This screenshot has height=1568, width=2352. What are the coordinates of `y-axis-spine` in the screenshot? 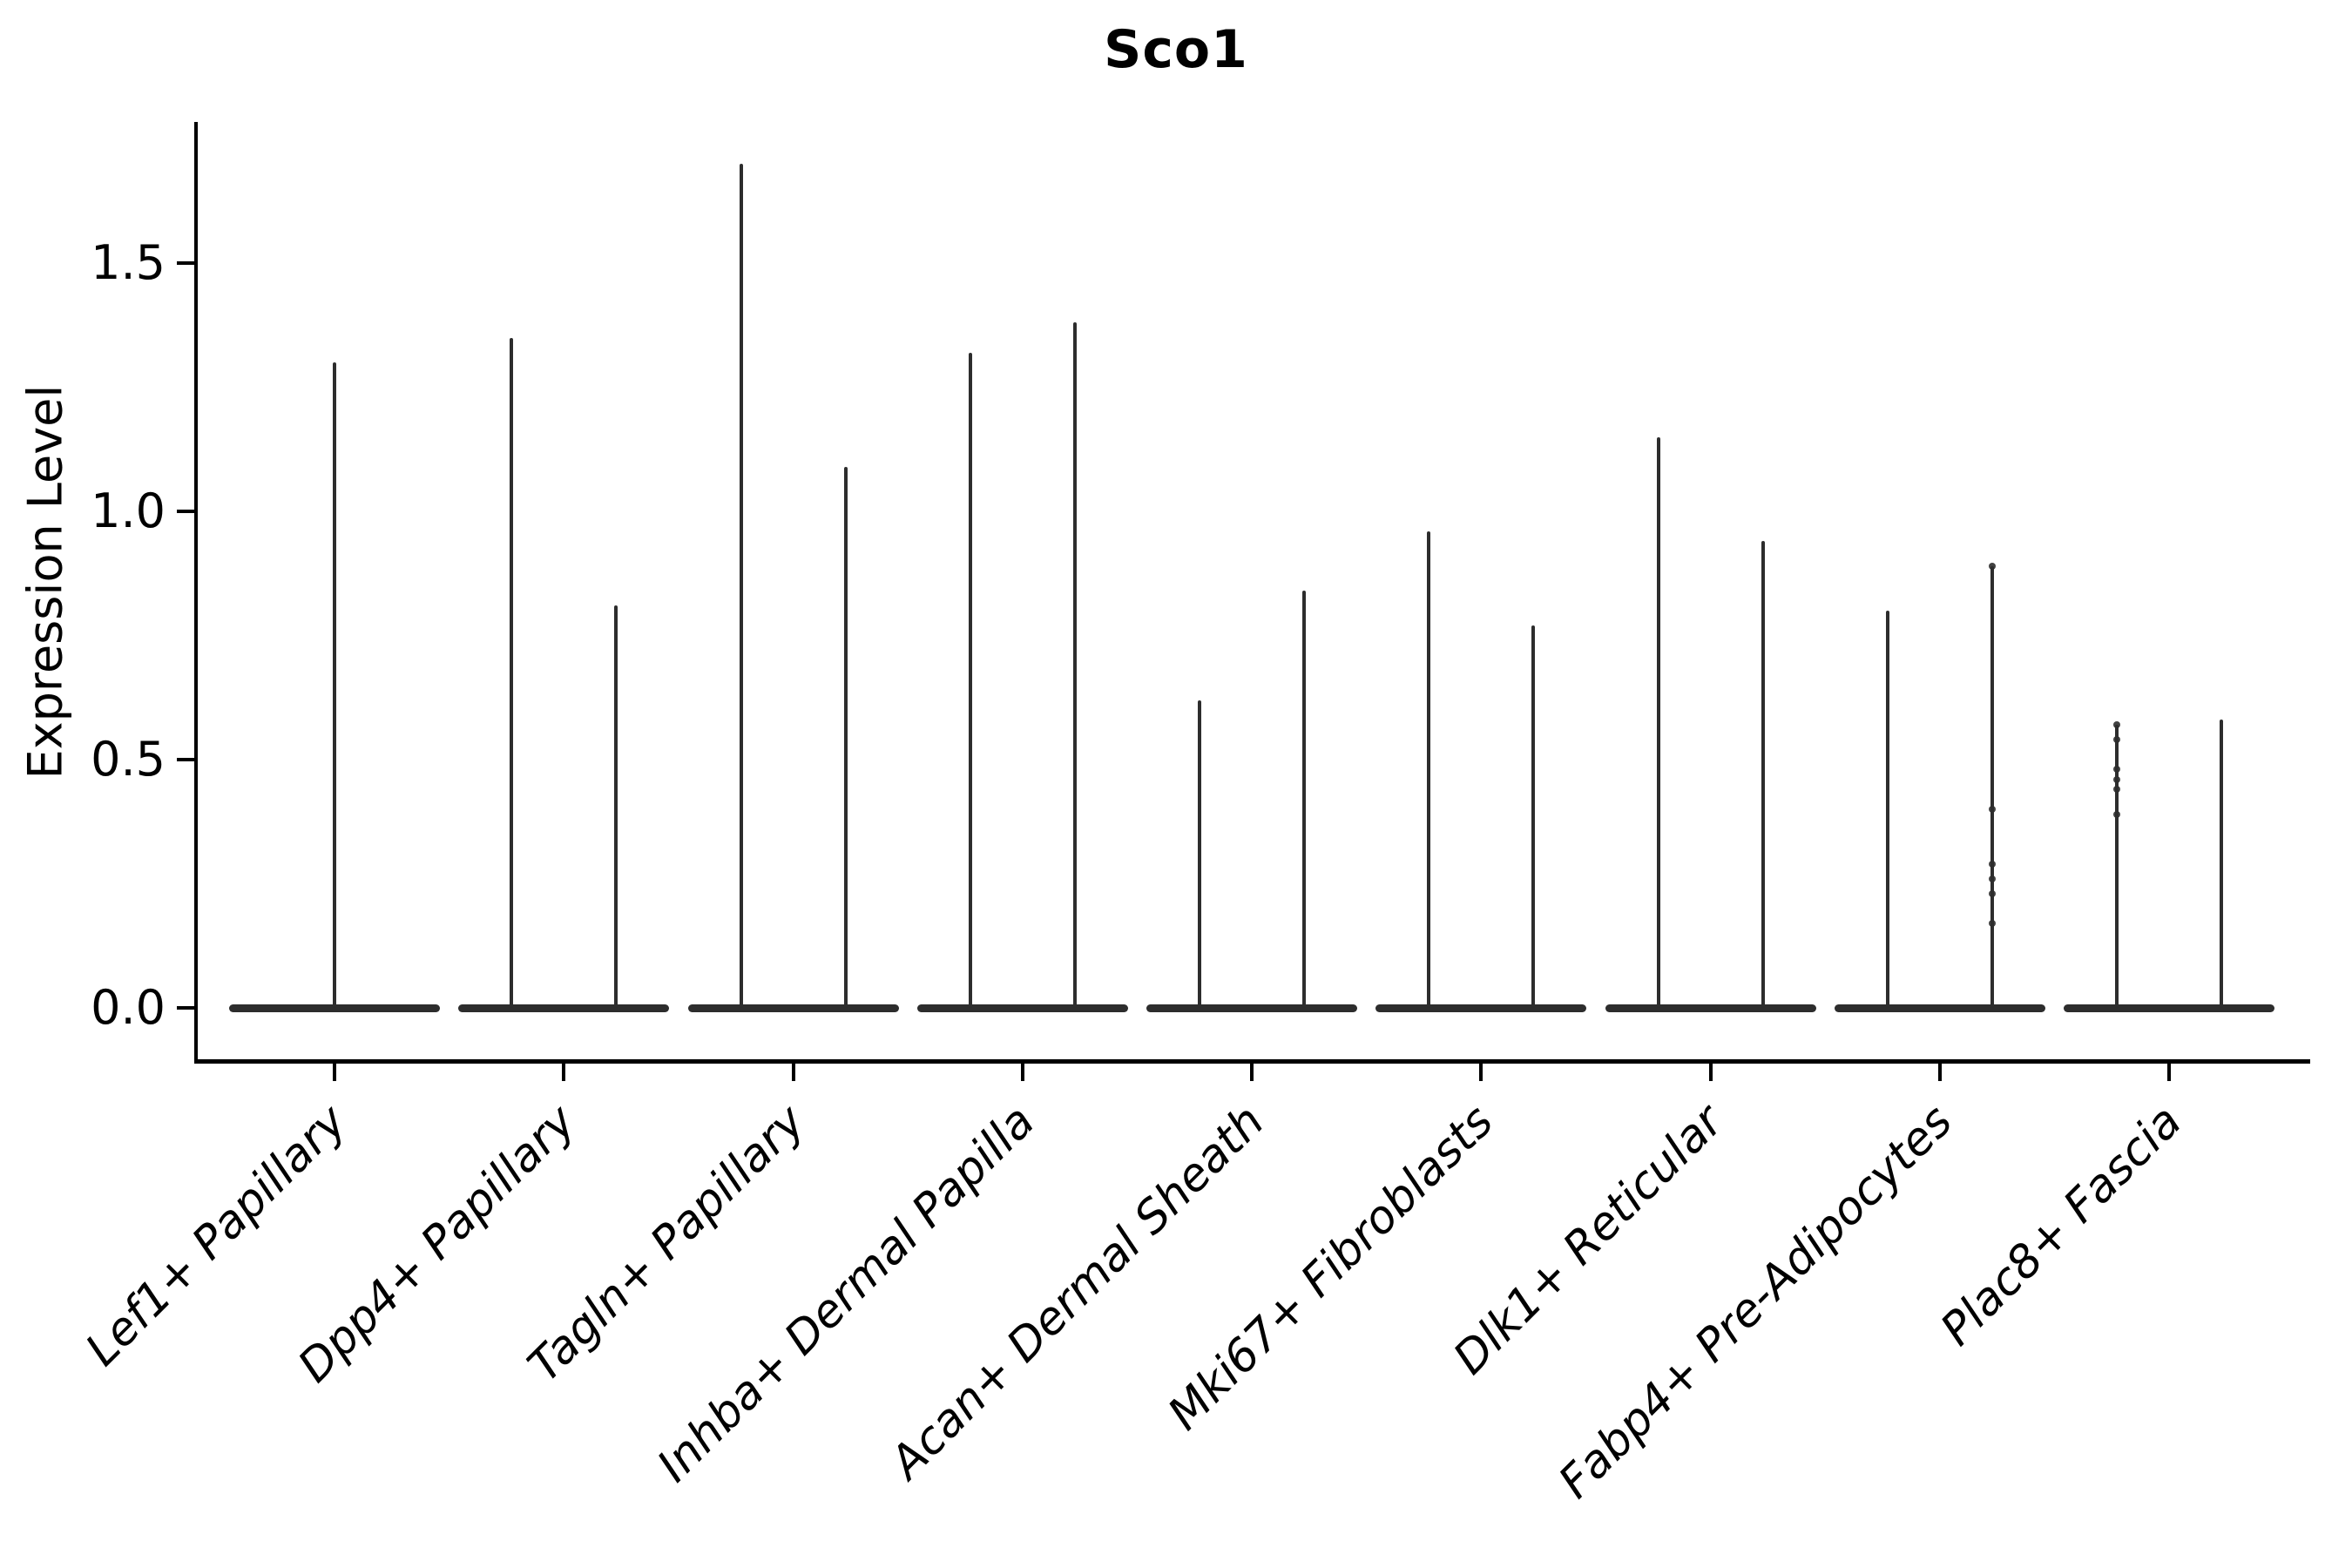 It's located at (196, 593).